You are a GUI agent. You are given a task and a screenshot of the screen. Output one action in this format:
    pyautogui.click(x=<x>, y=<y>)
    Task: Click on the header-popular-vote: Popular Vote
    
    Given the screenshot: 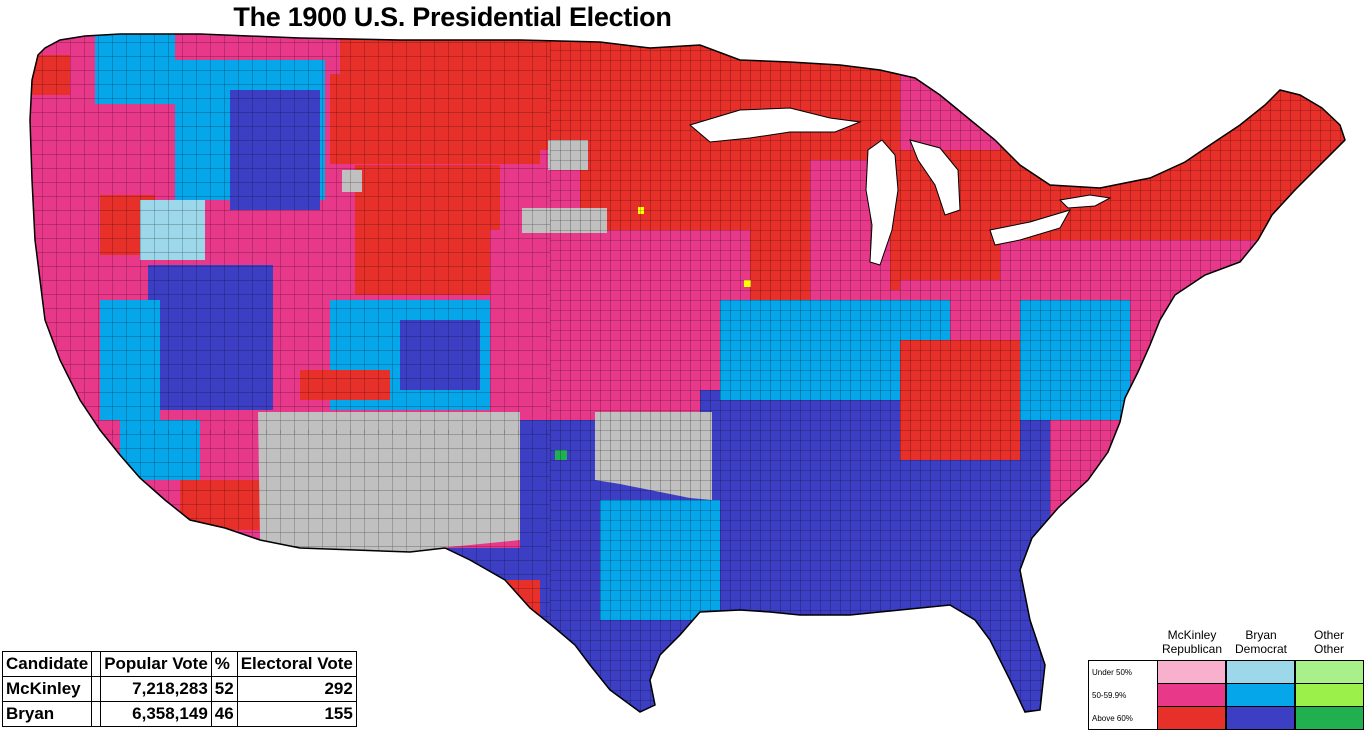 What is the action you would take?
    pyautogui.click(x=156, y=664)
    